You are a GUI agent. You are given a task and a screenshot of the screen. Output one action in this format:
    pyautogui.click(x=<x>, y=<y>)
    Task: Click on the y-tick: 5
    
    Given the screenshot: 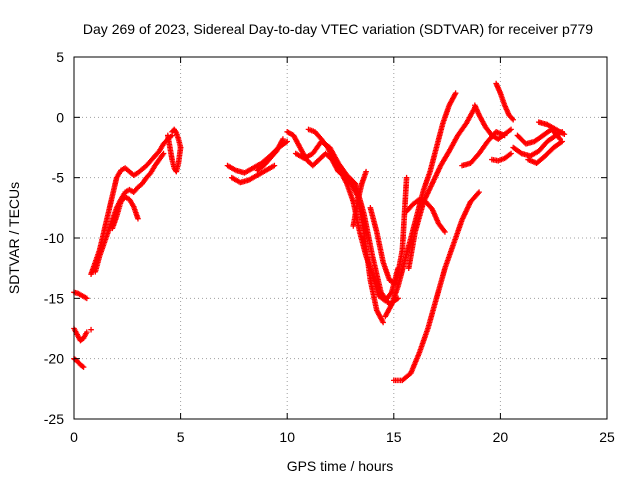 What is the action you would take?
    pyautogui.click(x=331, y=57)
    